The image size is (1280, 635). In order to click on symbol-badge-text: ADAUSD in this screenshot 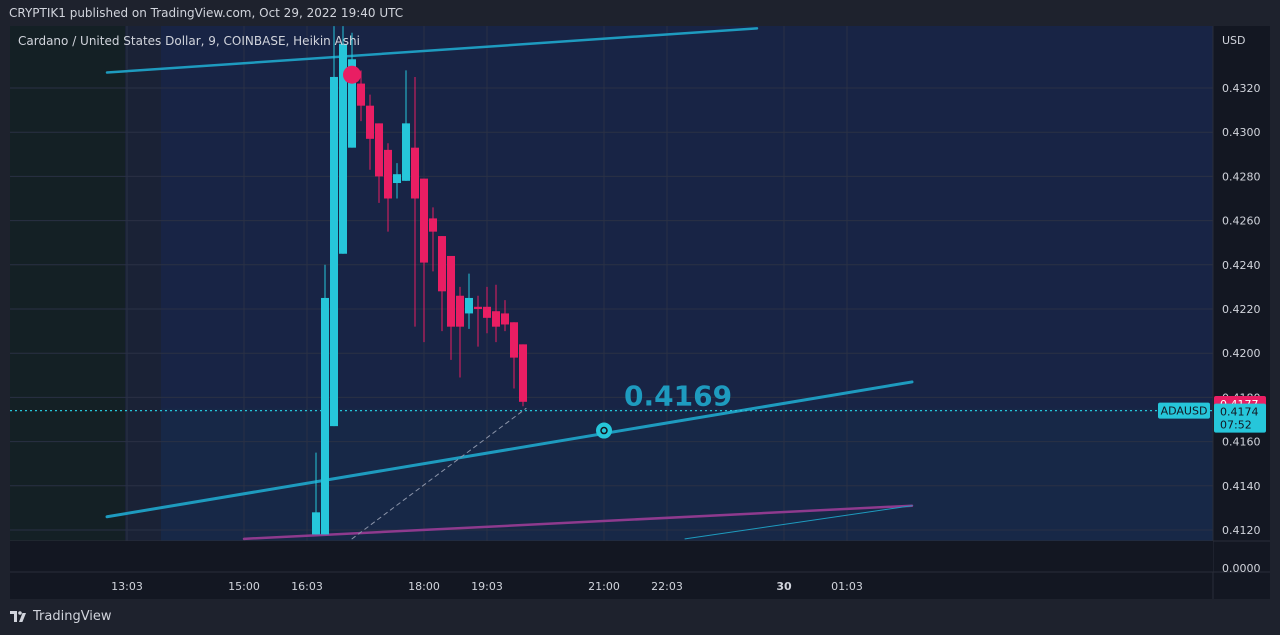, I will do `click(1184, 411)`.